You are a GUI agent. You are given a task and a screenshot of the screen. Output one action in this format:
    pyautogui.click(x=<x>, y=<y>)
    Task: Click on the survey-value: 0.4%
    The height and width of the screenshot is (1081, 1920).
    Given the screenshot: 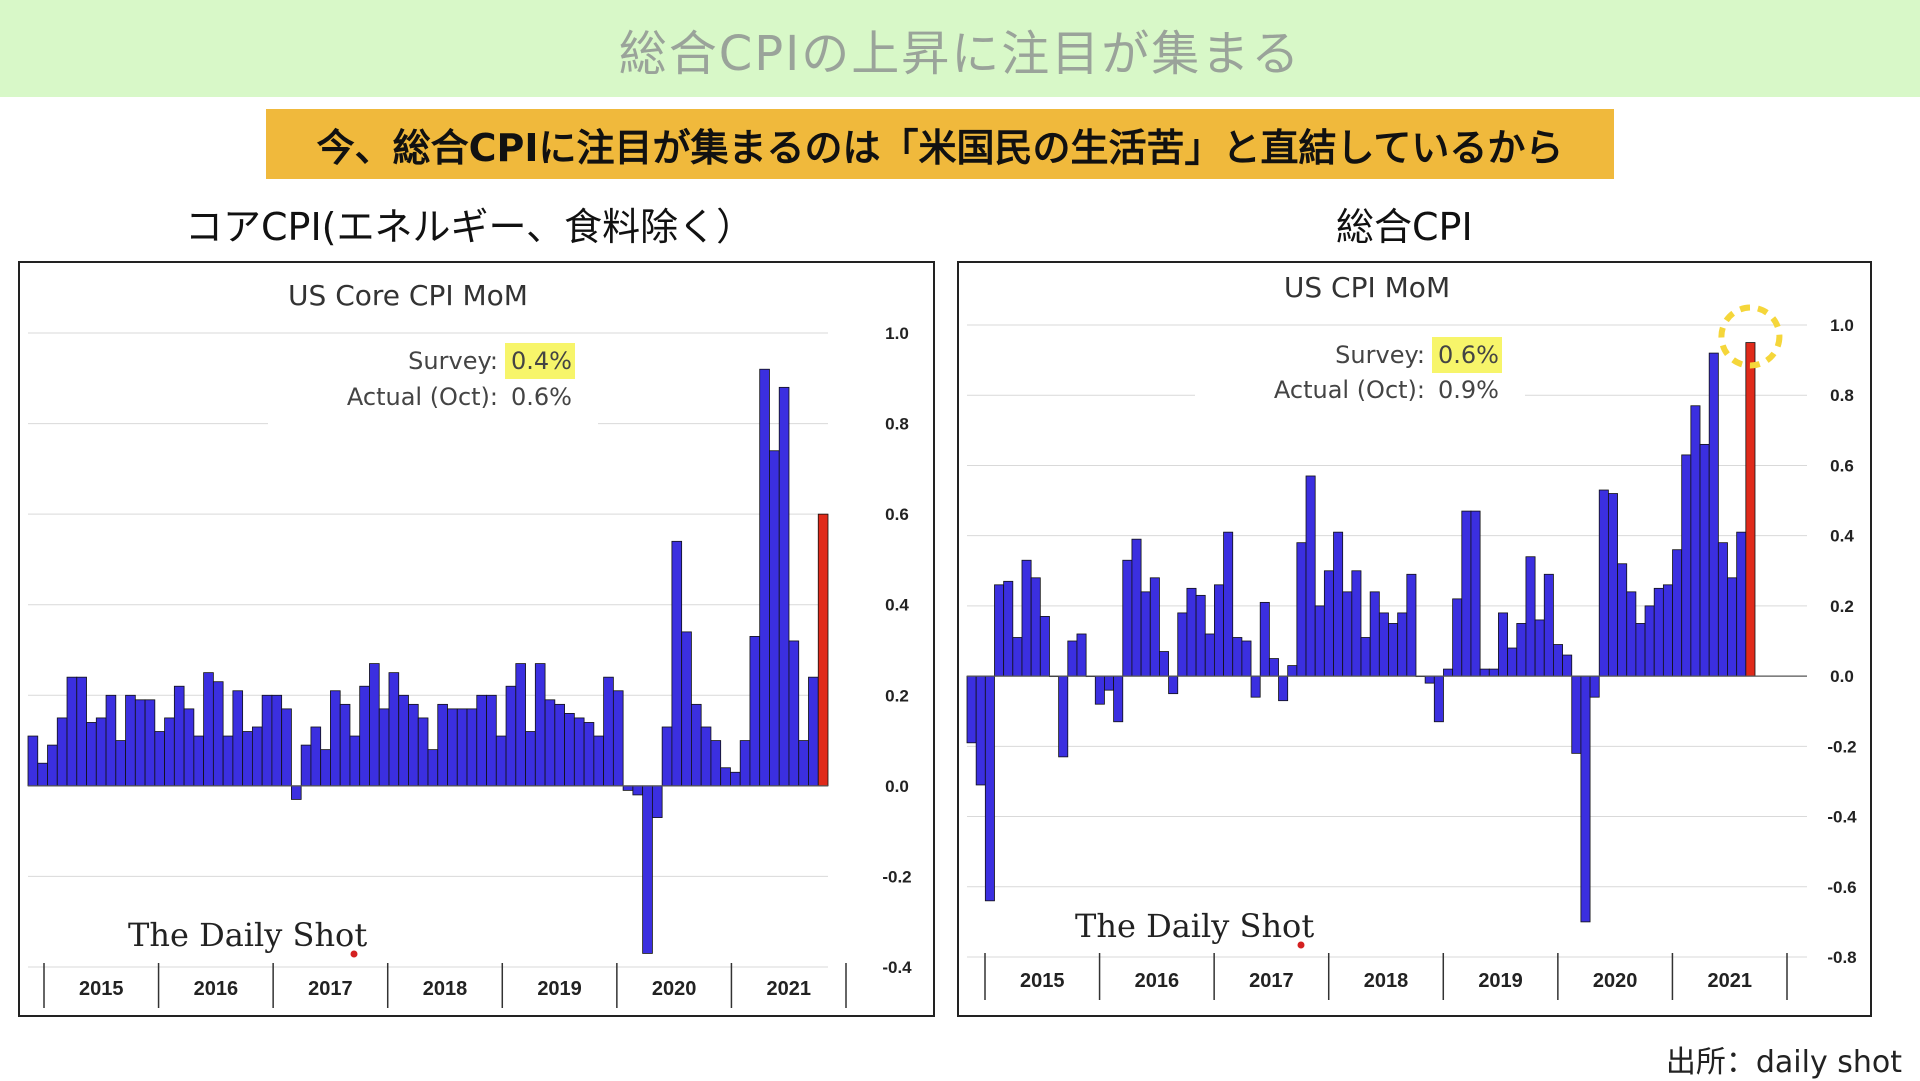 What is the action you would take?
    pyautogui.click(x=541, y=361)
    